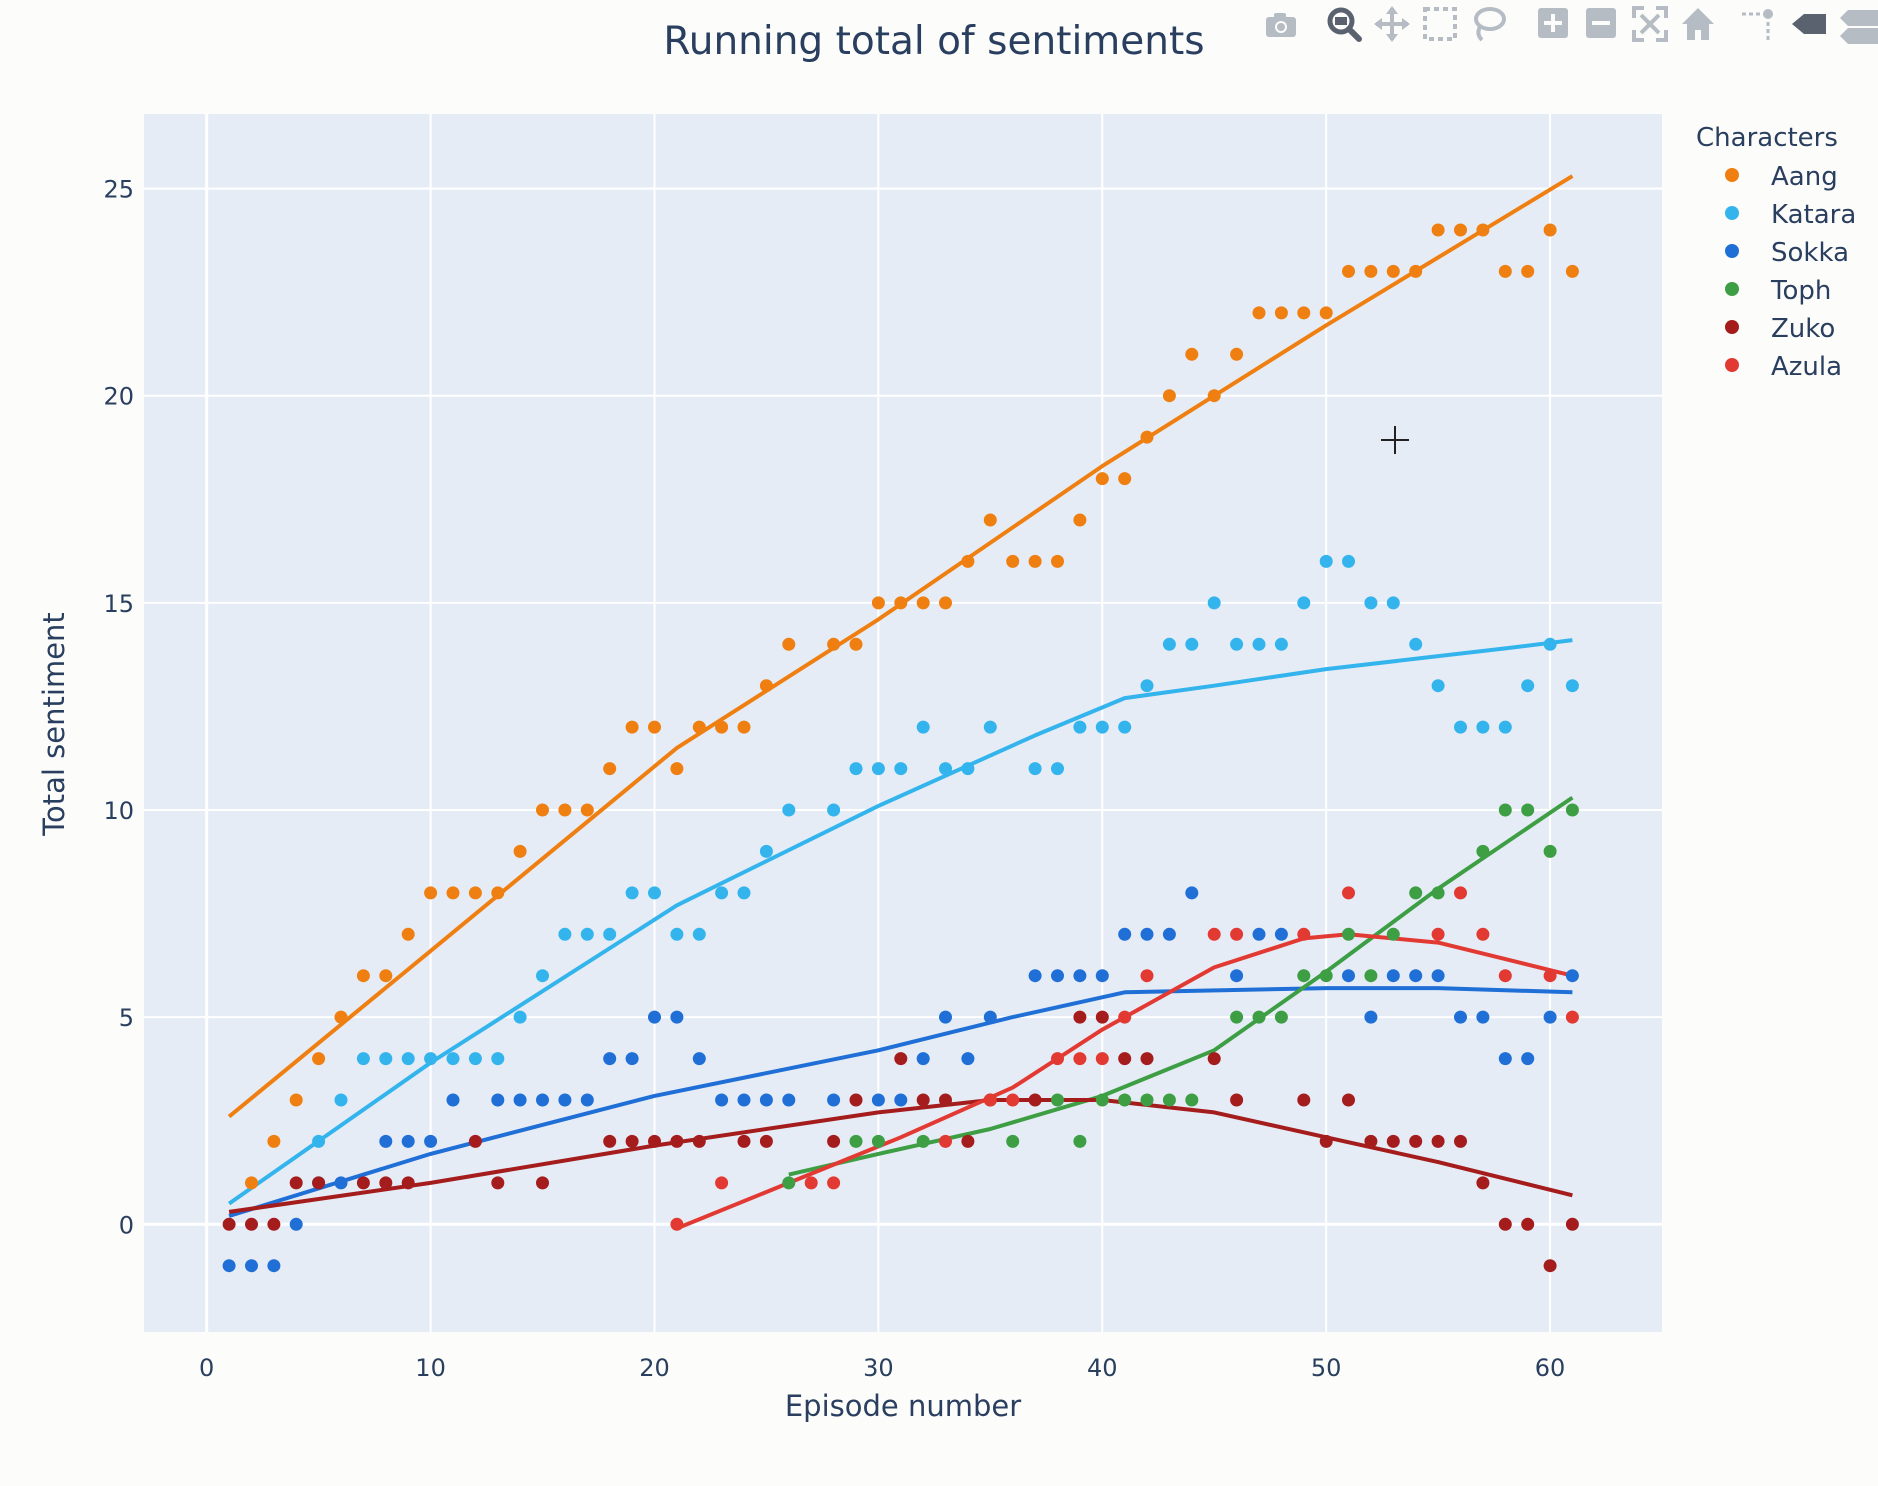 This screenshot has height=1486, width=1878. What do you see at coordinates (1698, 24) in the screenshot?
I see `reset-axes-icon` at bounding box center [1698, 24].